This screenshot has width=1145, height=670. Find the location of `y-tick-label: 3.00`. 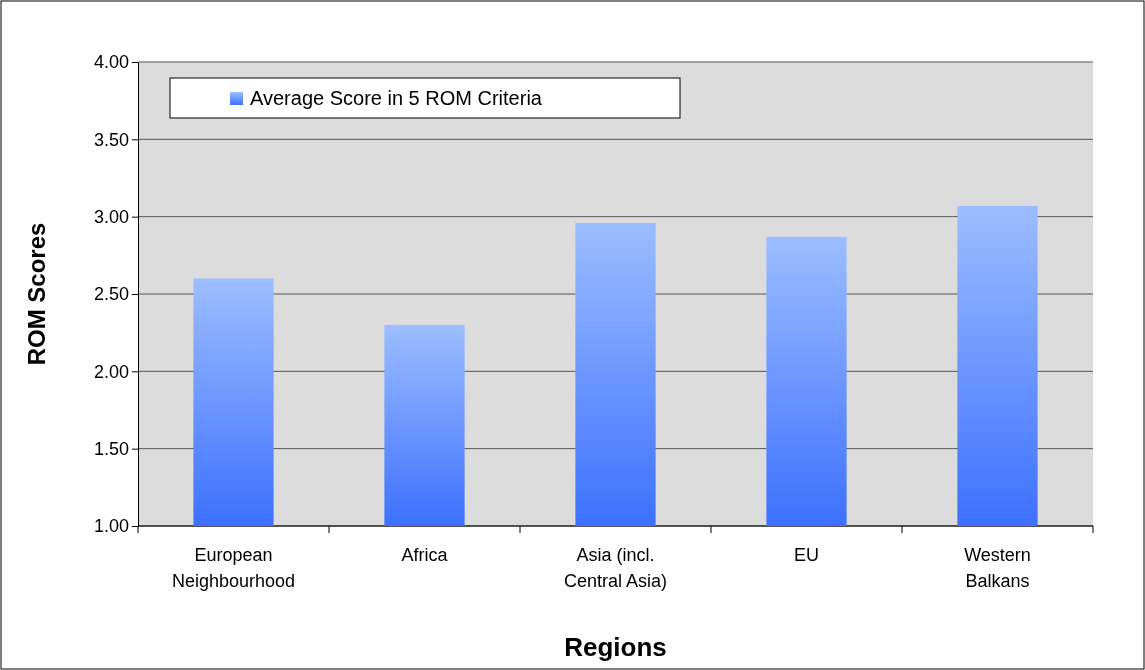

y-tick-label: 3.00 is located at coordinates (111, 216).